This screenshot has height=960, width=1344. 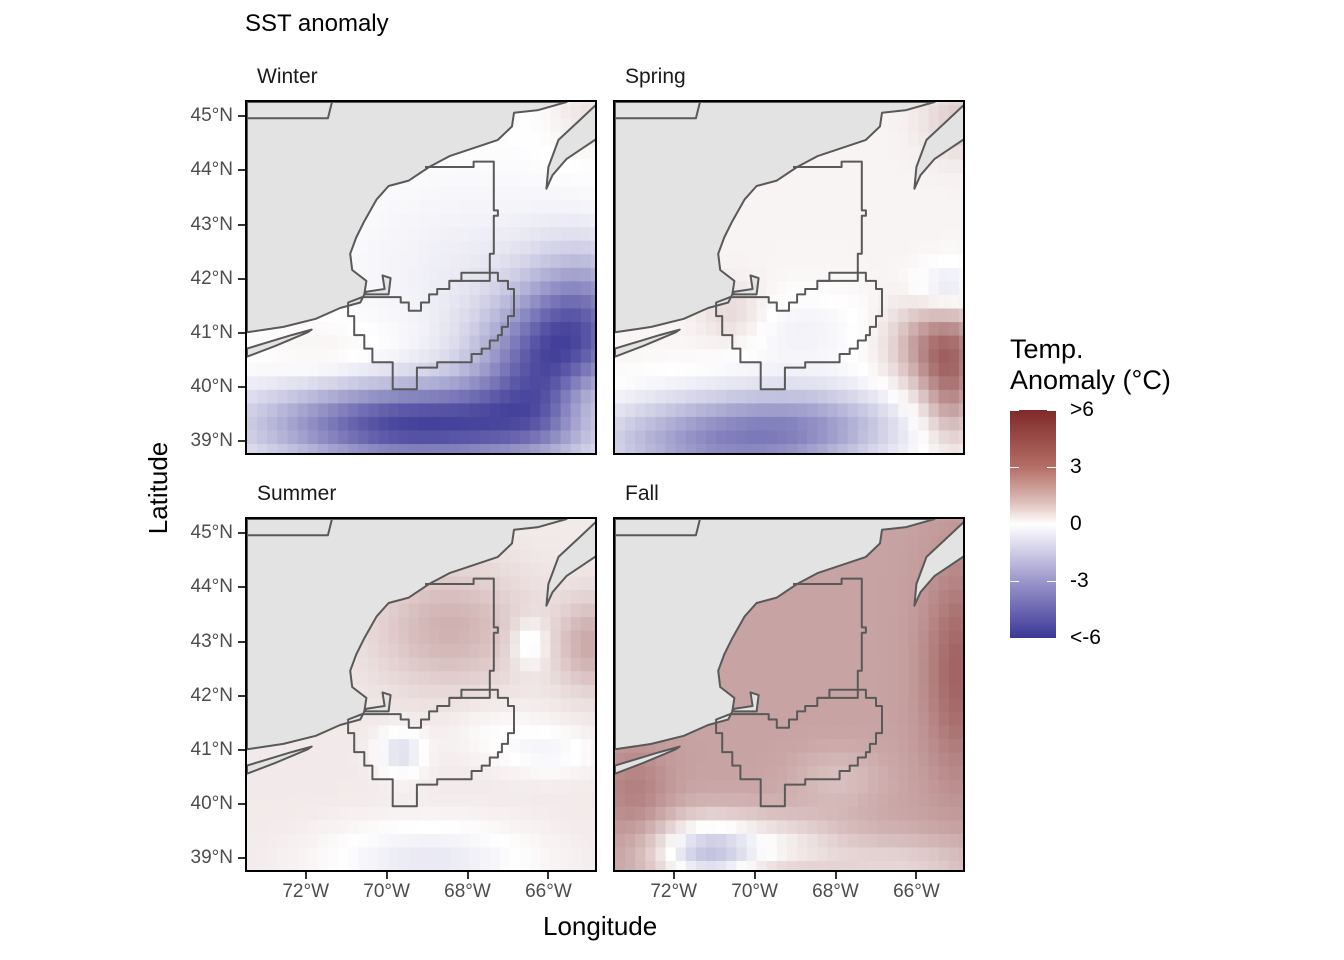 I want to click on y-tick-mark, so click(x=241, y=641).